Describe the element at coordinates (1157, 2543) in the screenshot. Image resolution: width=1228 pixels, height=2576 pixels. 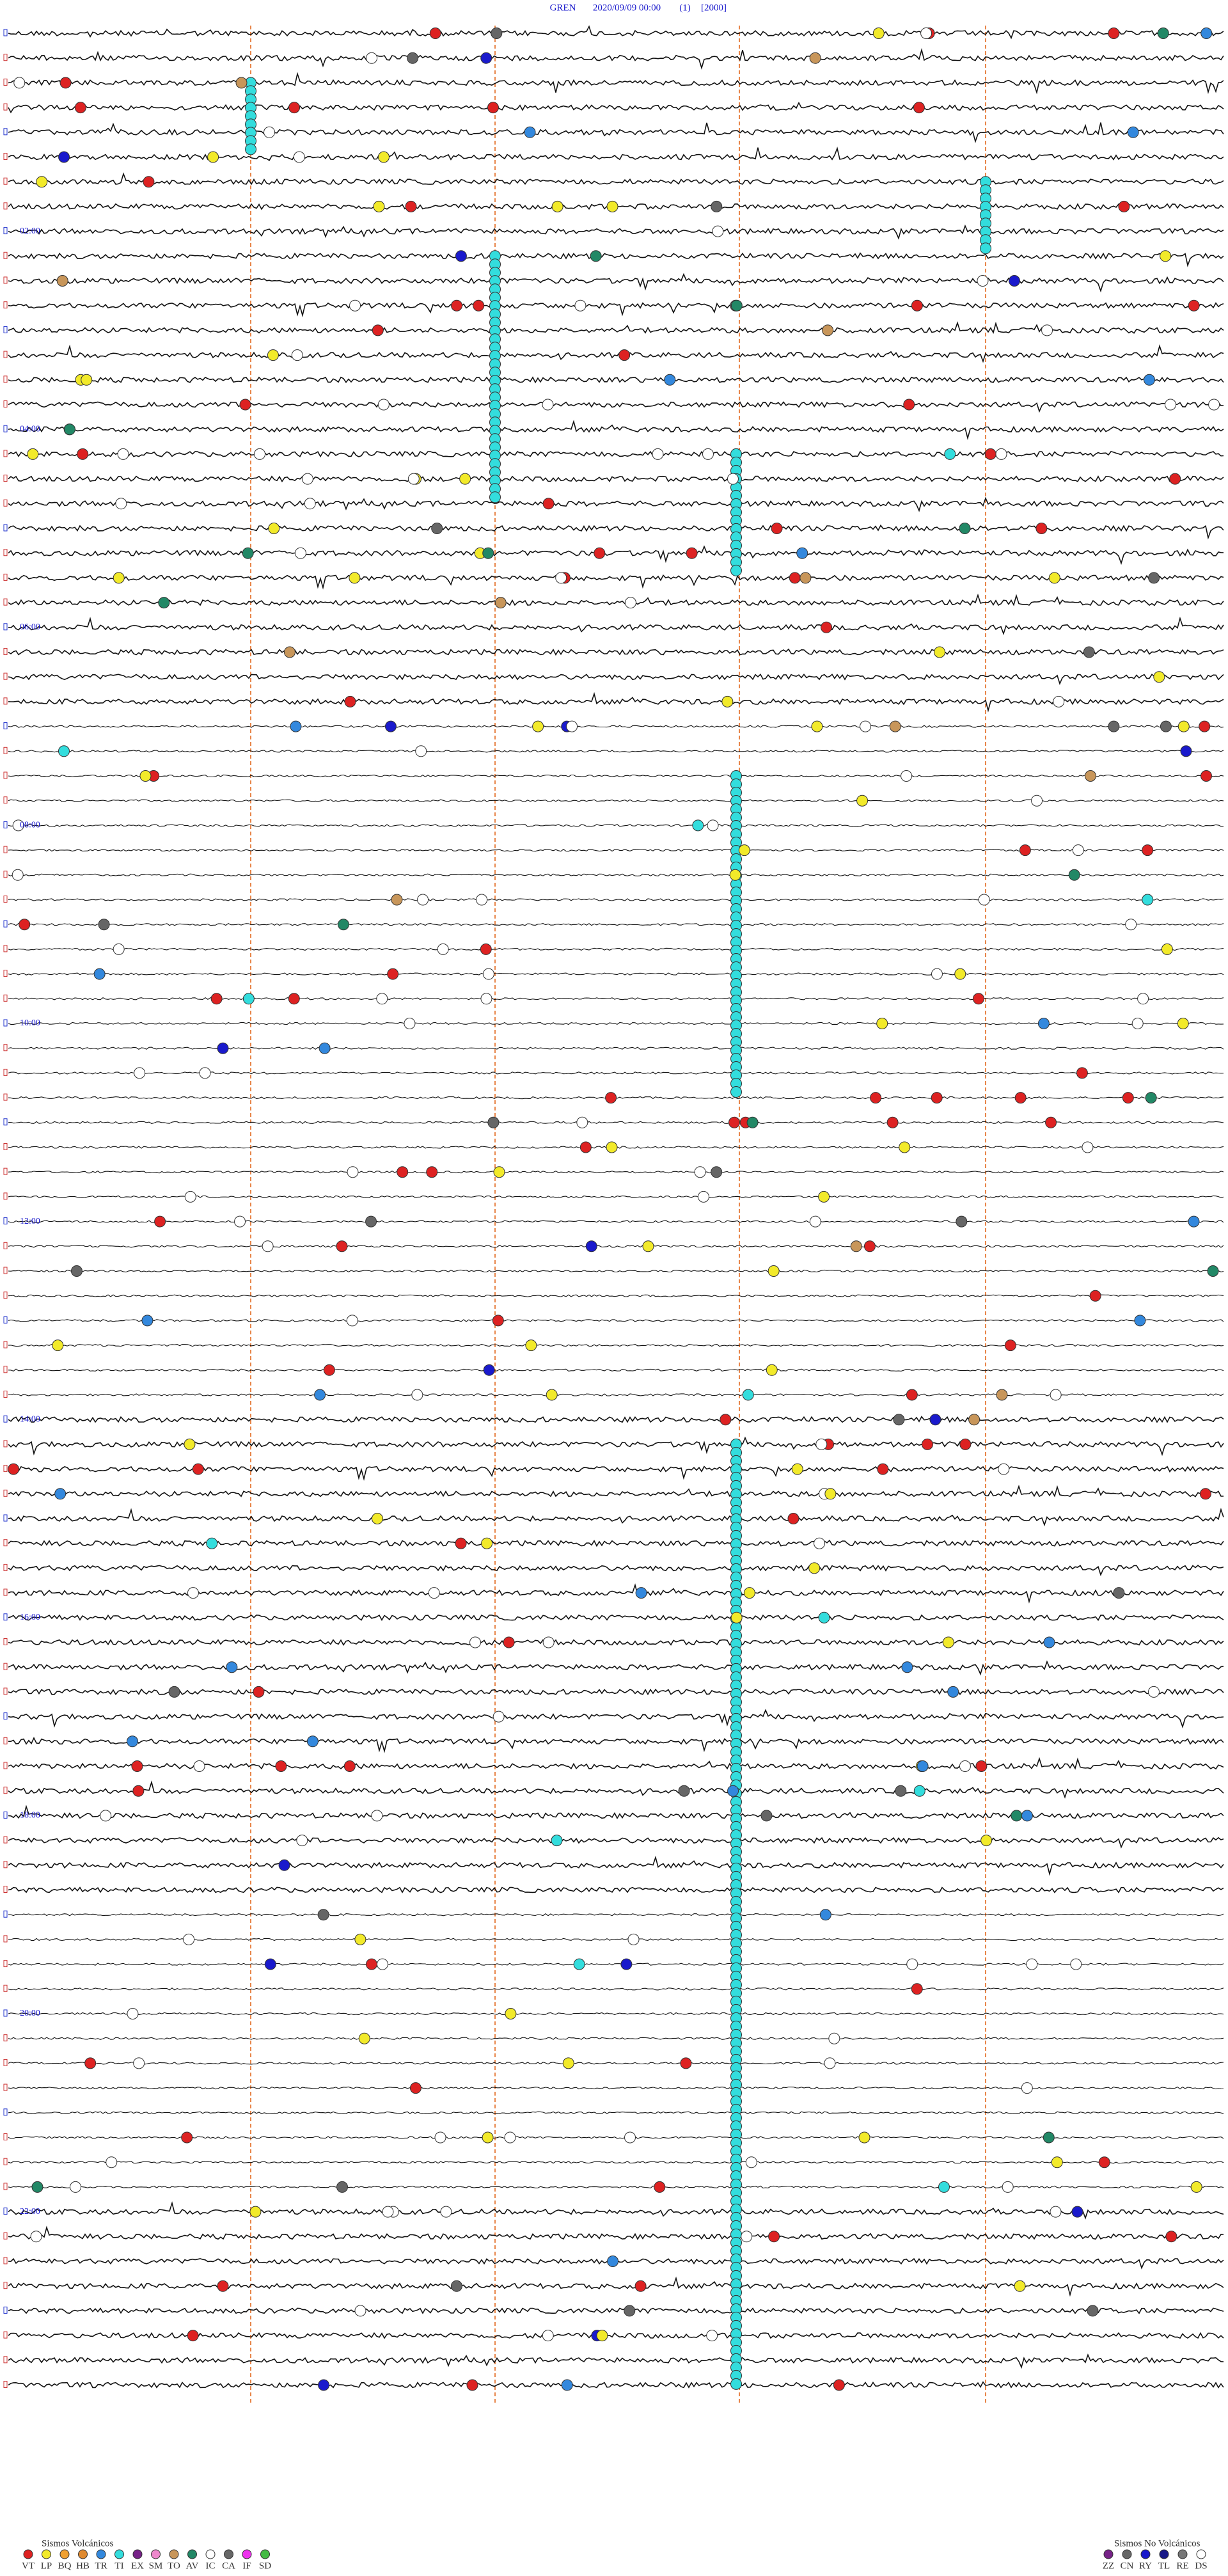
I see `legend-title: Sismos No Volcánicos` at that location.